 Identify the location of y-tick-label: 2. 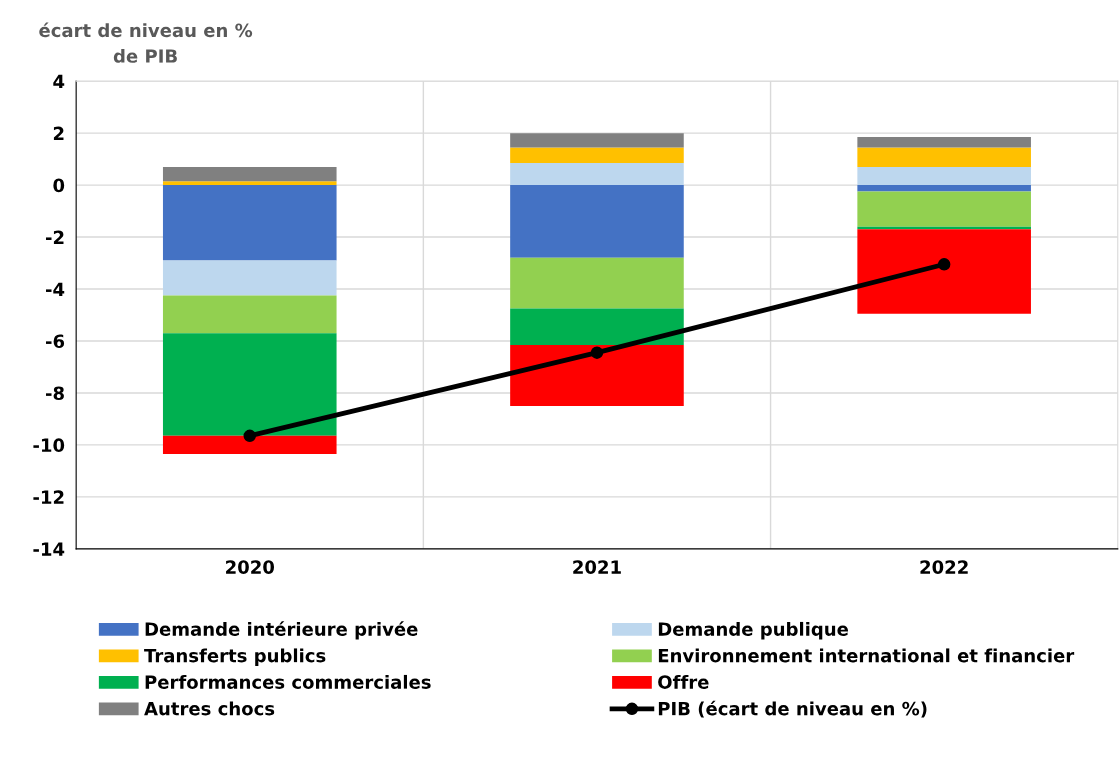
(58, 133).